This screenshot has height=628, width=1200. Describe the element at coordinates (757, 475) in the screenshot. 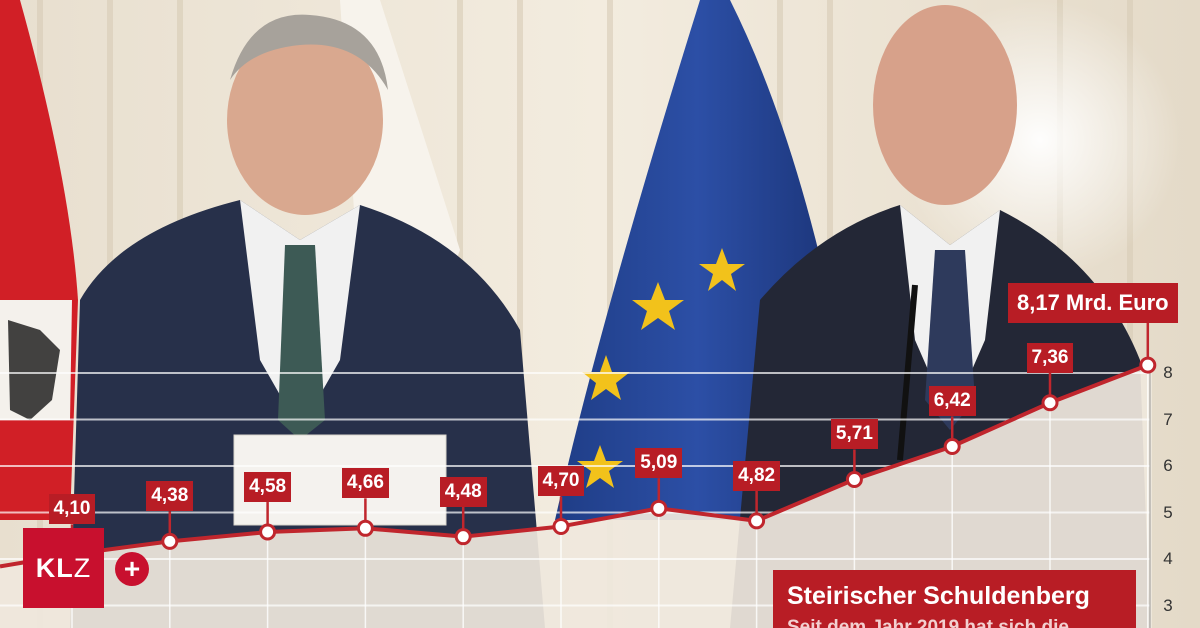

I see `value-label: 4,82` at that location.